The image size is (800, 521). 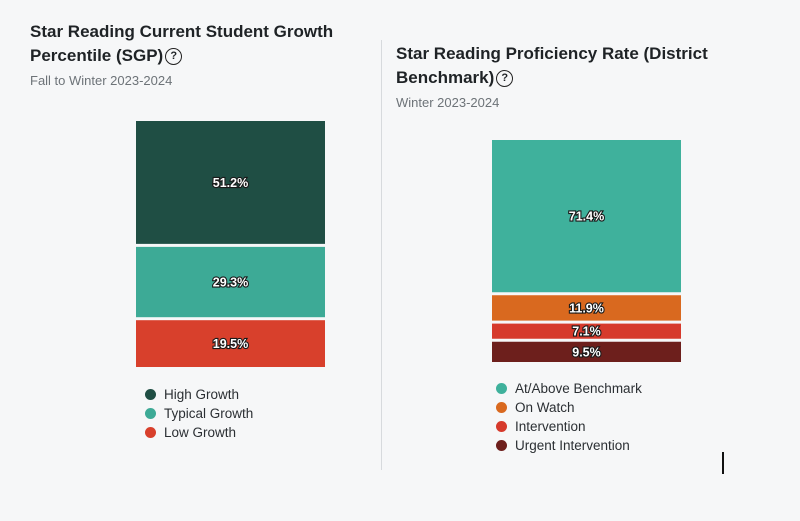 I want to click on data-label: 11.9%, so click(x=586, y=308).